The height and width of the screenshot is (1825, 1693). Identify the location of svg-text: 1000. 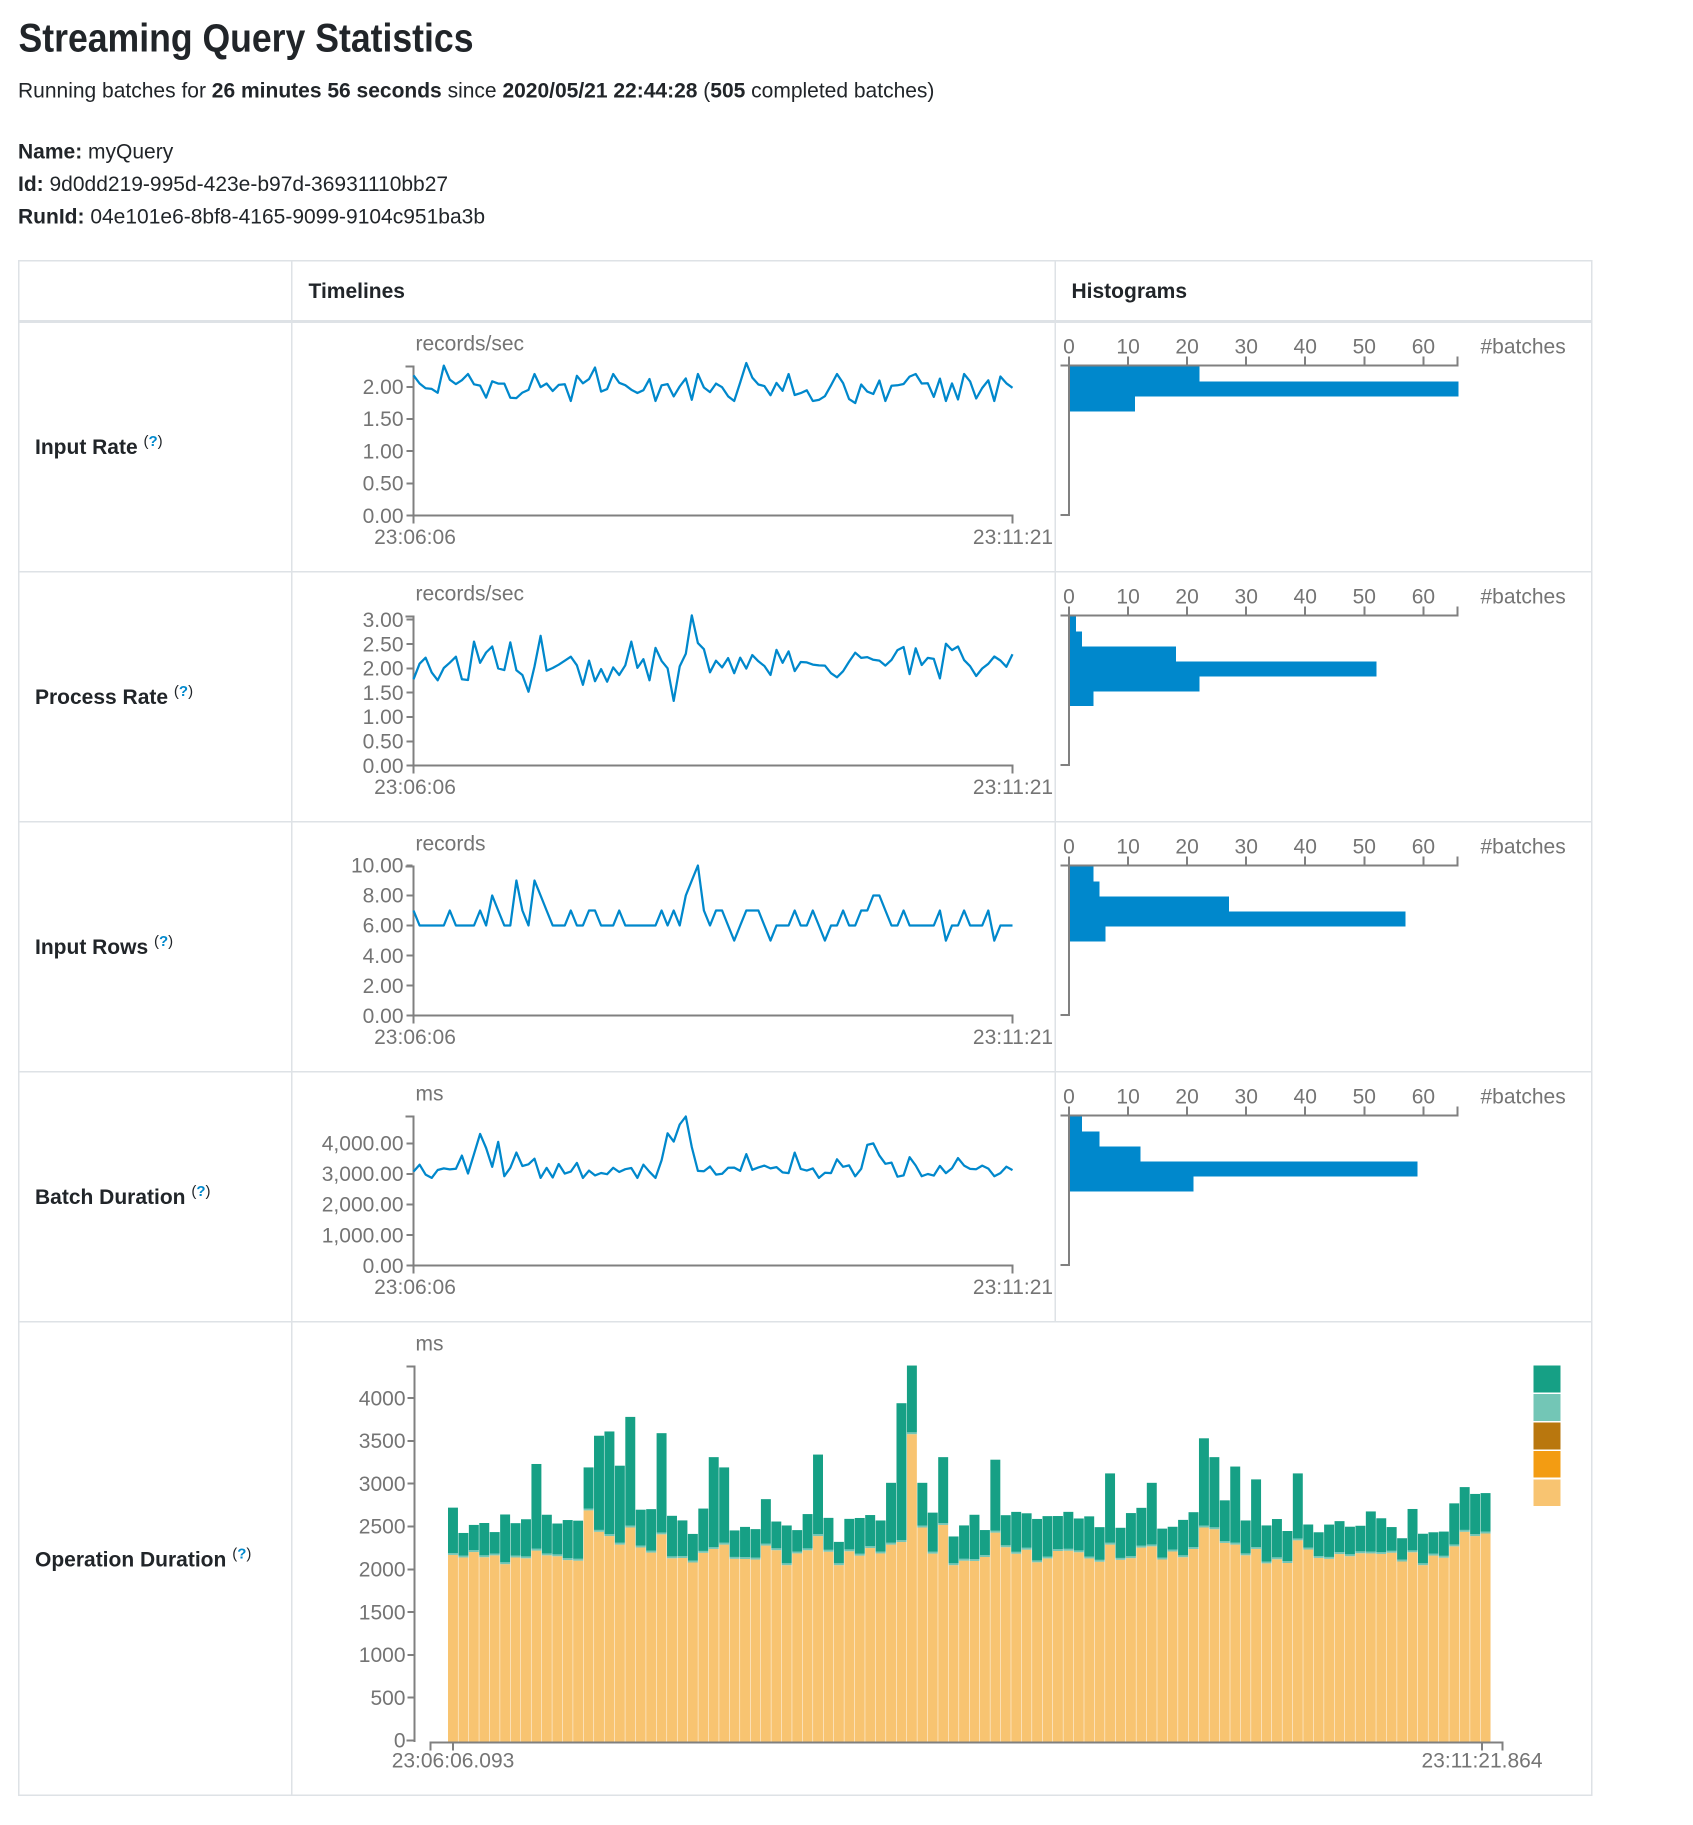
(382, 1655).